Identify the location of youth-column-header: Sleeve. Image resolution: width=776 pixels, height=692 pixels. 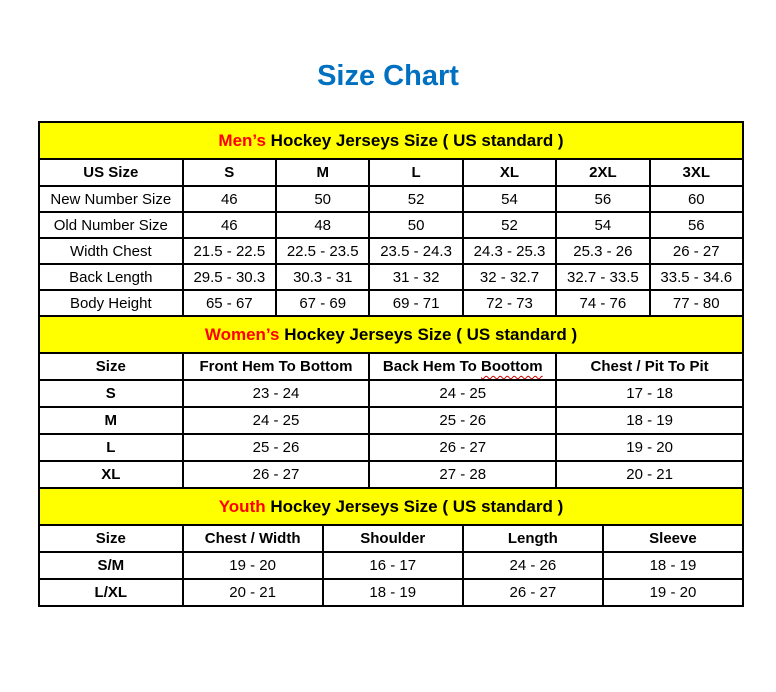
(673, 538).